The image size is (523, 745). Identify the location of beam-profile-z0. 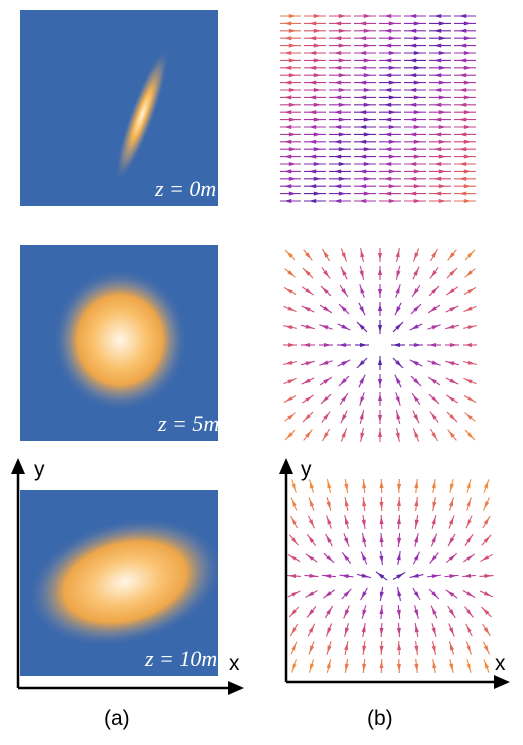
(142, 115).